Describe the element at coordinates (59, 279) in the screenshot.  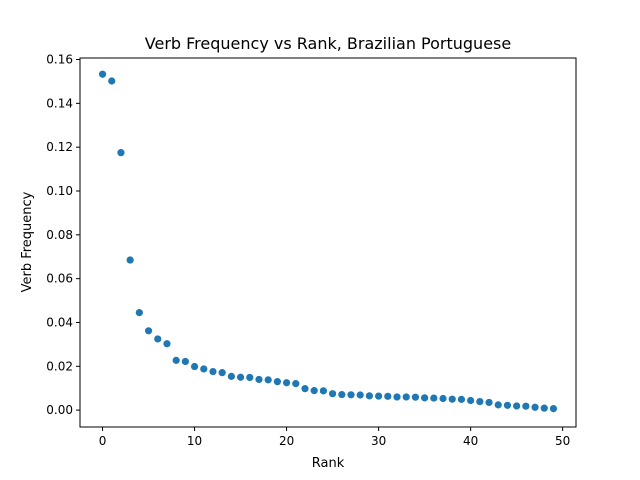
I see `y-tick-label: 0.06` at that location.